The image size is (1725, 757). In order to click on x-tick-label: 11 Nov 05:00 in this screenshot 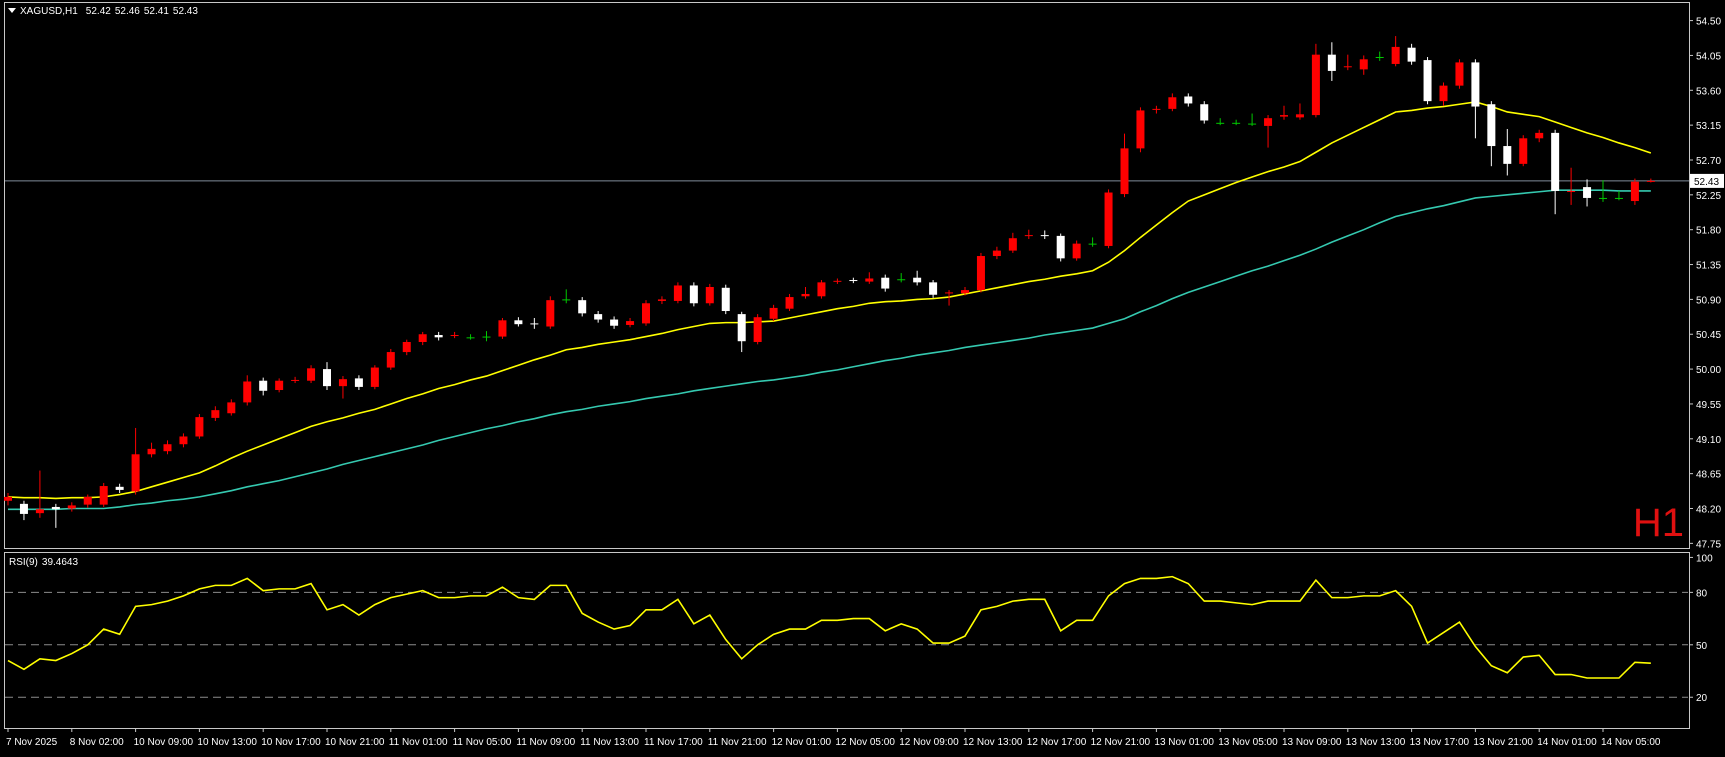, I will do `click(482, 742)`.